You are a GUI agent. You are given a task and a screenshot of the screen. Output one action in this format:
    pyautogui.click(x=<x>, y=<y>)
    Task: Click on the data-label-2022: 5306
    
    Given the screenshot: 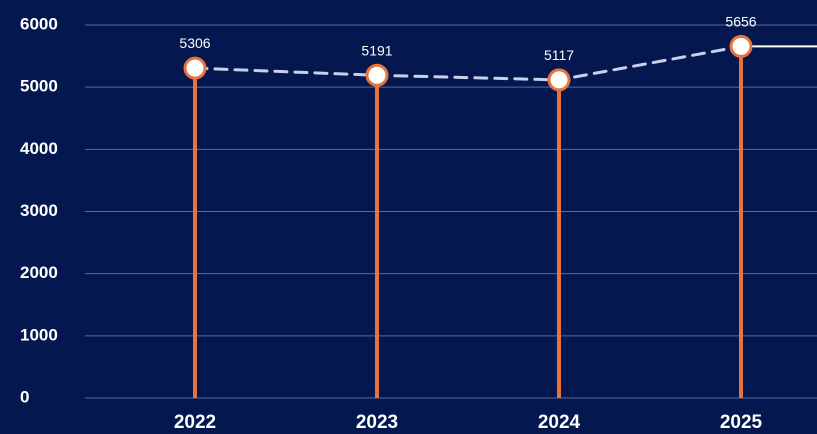 What is the action you would take?
    pyautogui.click(x=194, y=43)
    